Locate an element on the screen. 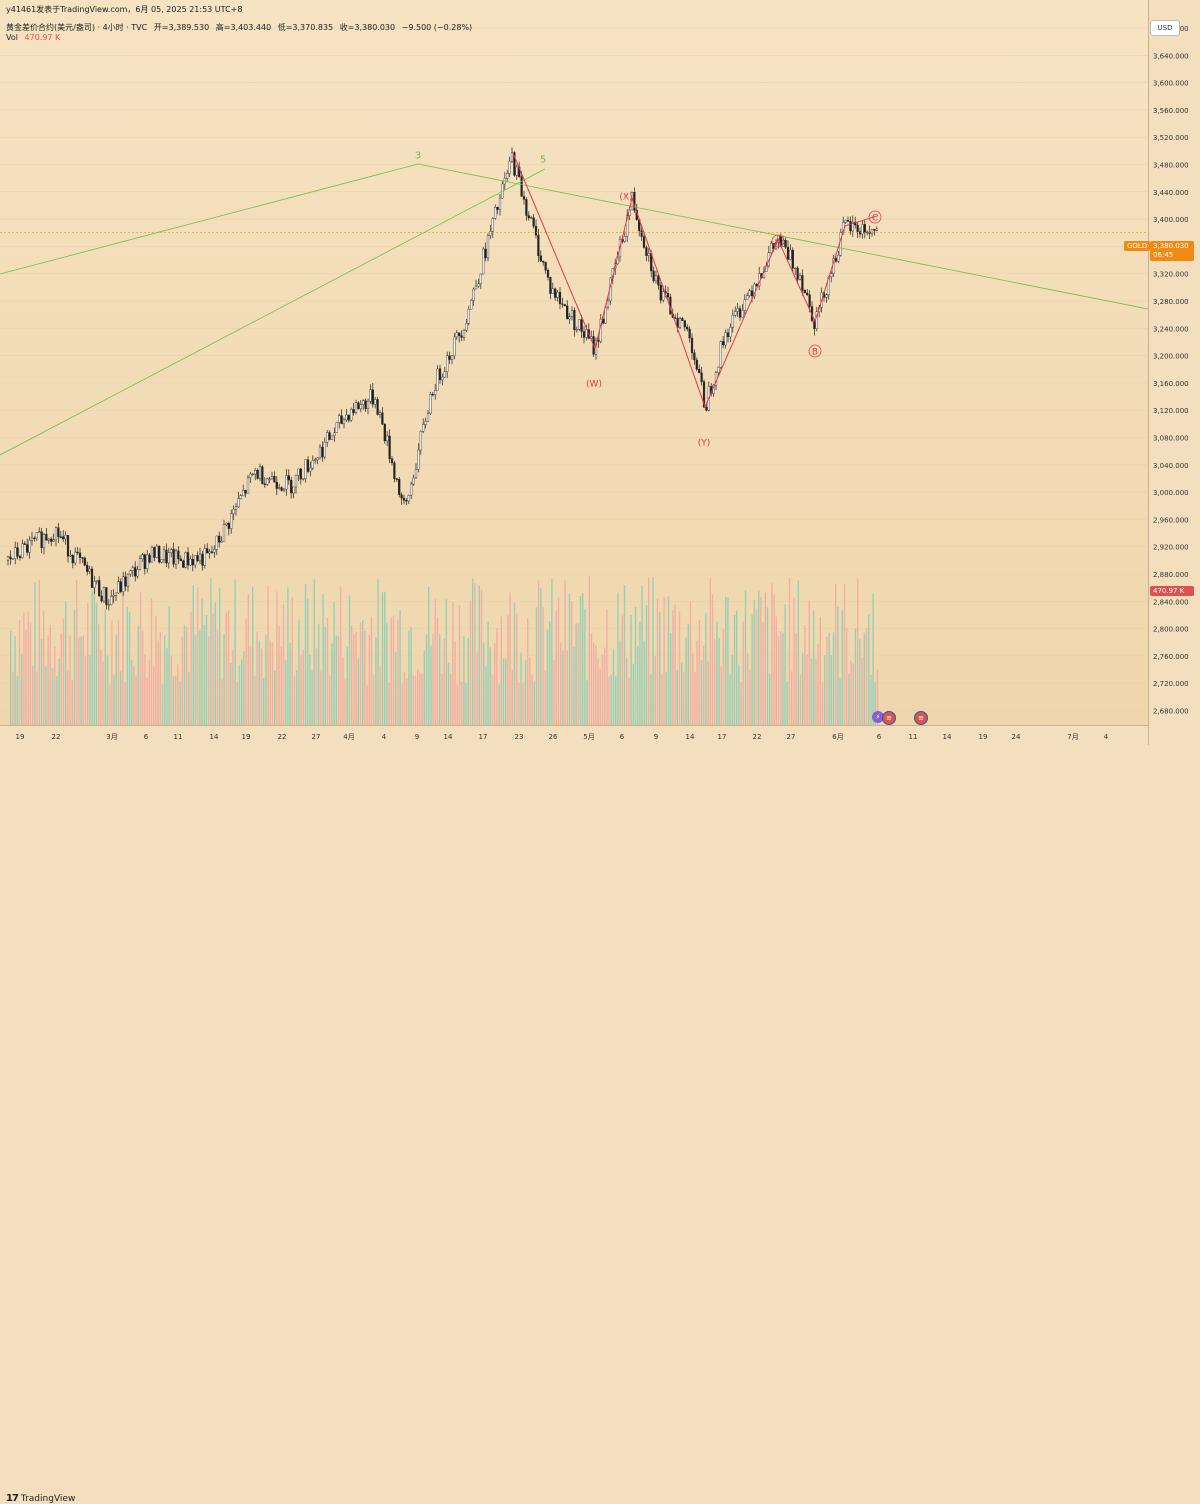  price-tick-label: 2,880.000 is located at coordinates (1171, 575).